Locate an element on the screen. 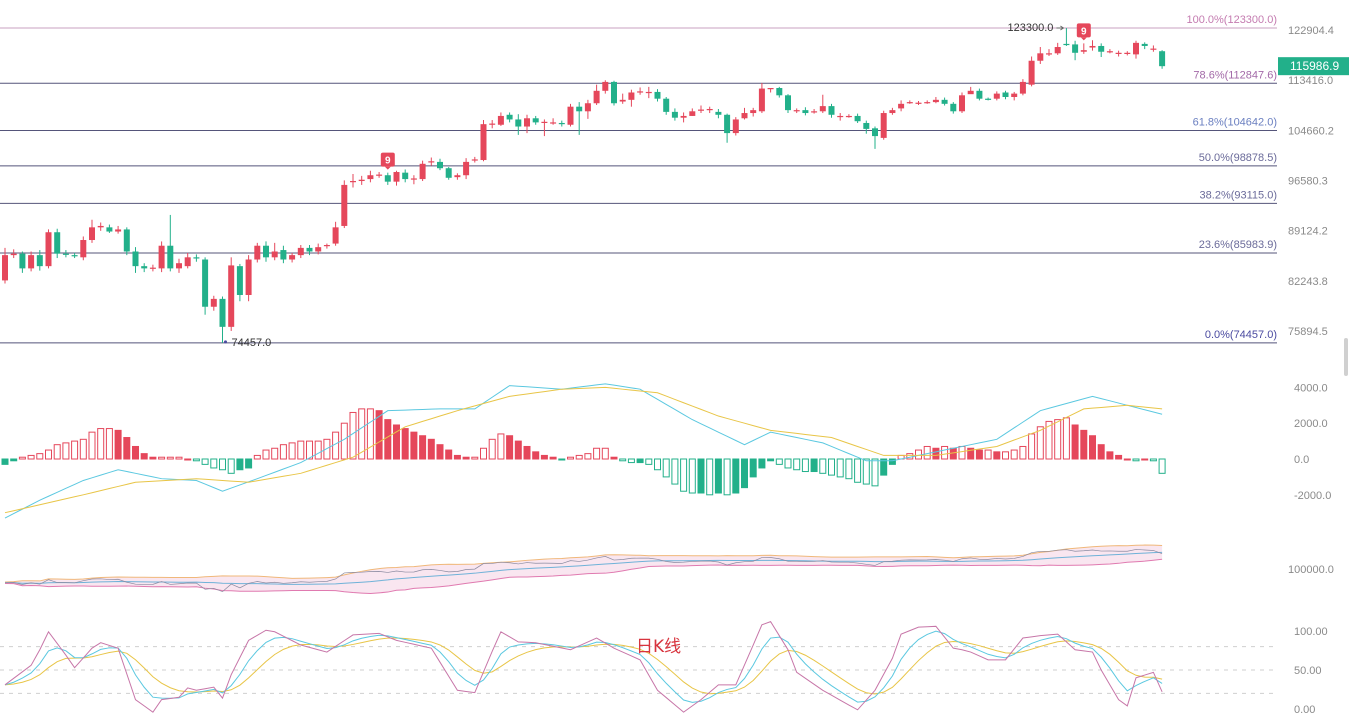 The image size is (1349, 721). fib-label: 78.6%(112847.6) is located at coordinates (1235, 75).